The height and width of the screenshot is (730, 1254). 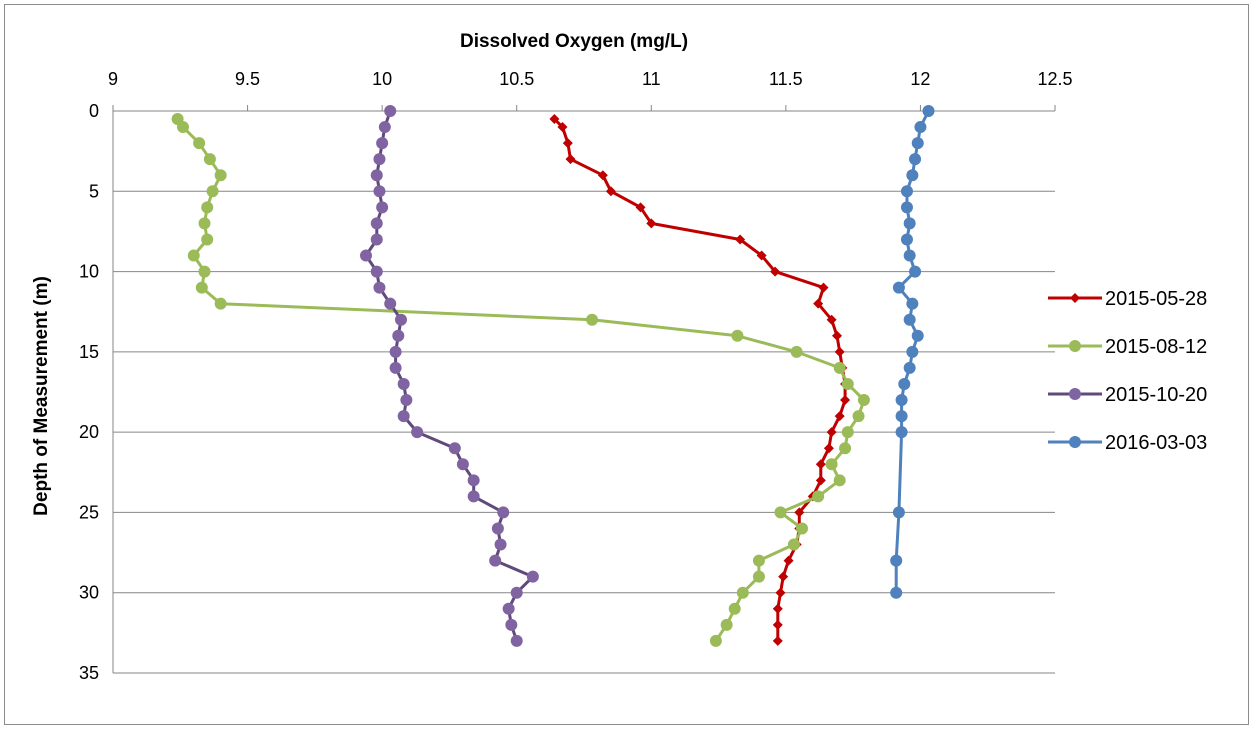 What do you see at coordinates (1156, 299) in the screenshot?
I see `legend-label-2015-05-28: 2015-05-28` at bounding box center [1156, 299].